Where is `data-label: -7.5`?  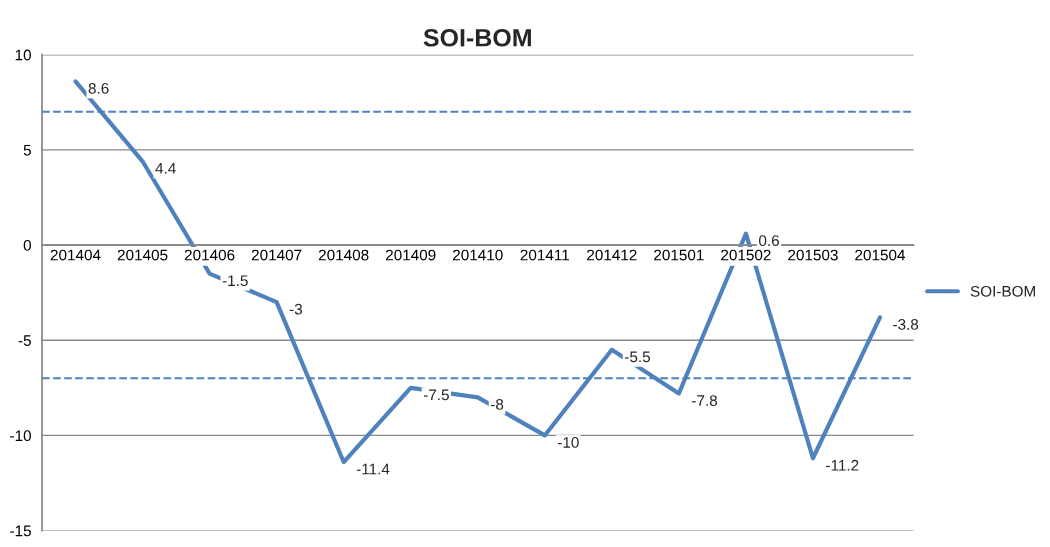 data-label: -7.5 is located at coordinates (436, 395).